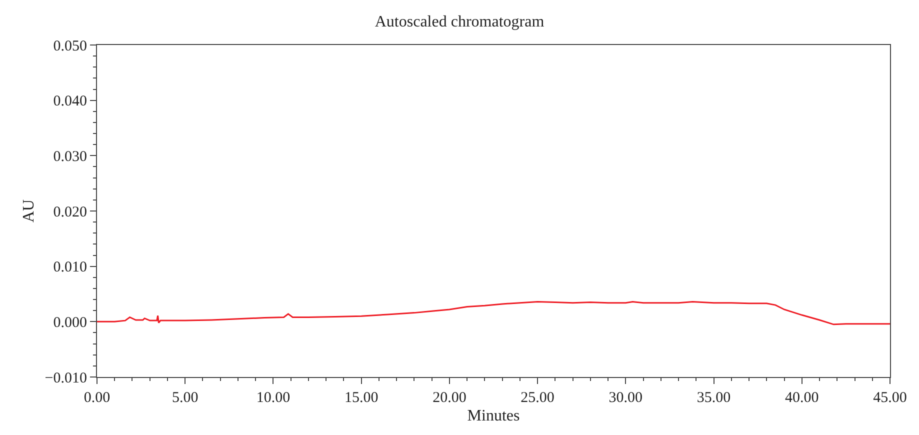 The width and height of the screenshot is (919, 435). I want to click on y-axis-title: AU, so click(29, 211).